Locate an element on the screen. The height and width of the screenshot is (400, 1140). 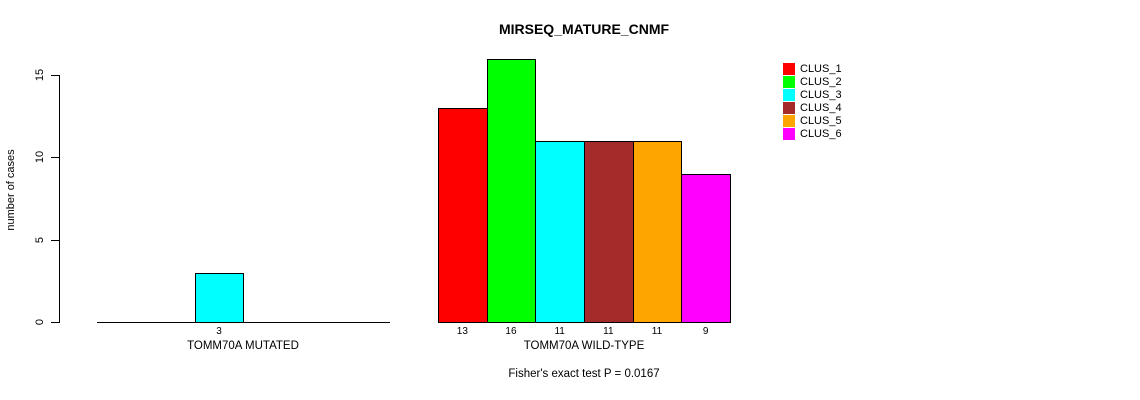
group-label-wild-type: TOMM70A WILD-TYPE is located at coordinates (584, 346).